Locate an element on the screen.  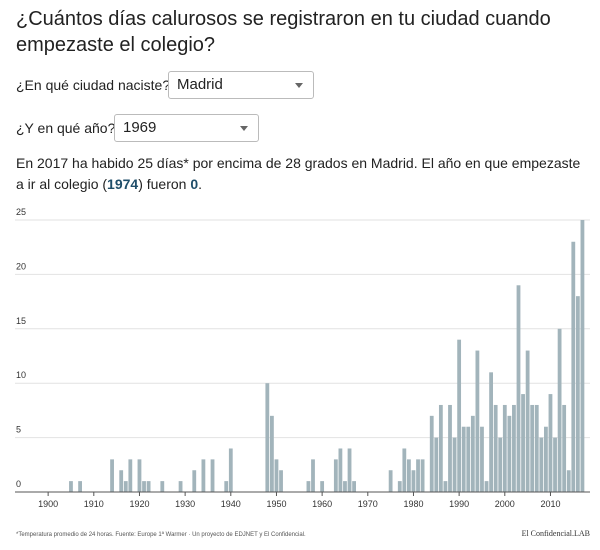
school-days: 0 is located at coordinates (194, 184).